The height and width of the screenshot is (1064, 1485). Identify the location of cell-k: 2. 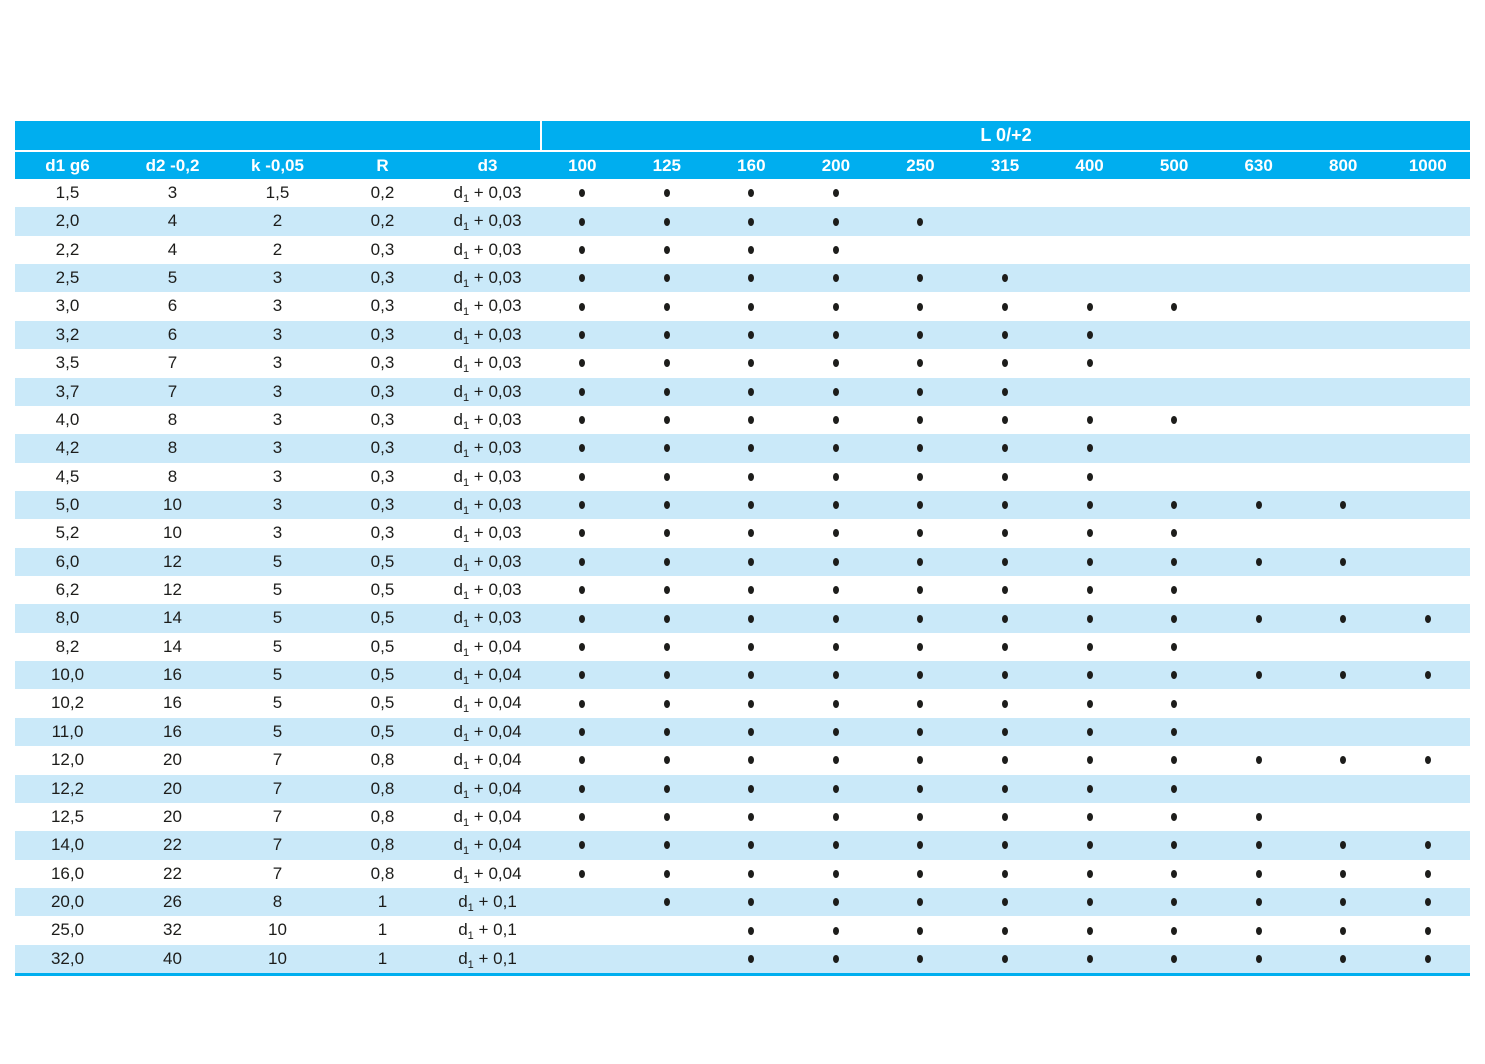
(277, 221).